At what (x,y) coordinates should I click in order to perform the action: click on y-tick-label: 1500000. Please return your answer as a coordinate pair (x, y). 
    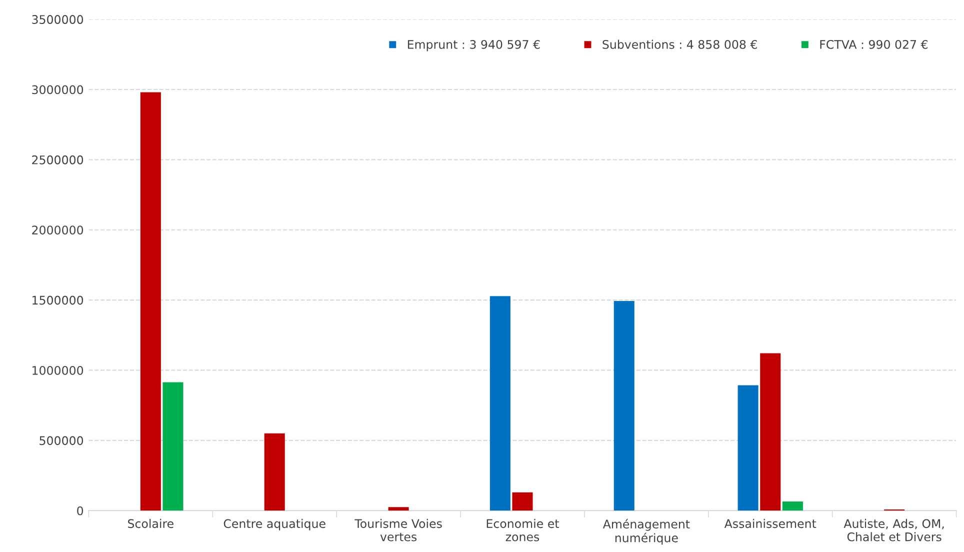
    Looking at the image, I should click on (58, 300).